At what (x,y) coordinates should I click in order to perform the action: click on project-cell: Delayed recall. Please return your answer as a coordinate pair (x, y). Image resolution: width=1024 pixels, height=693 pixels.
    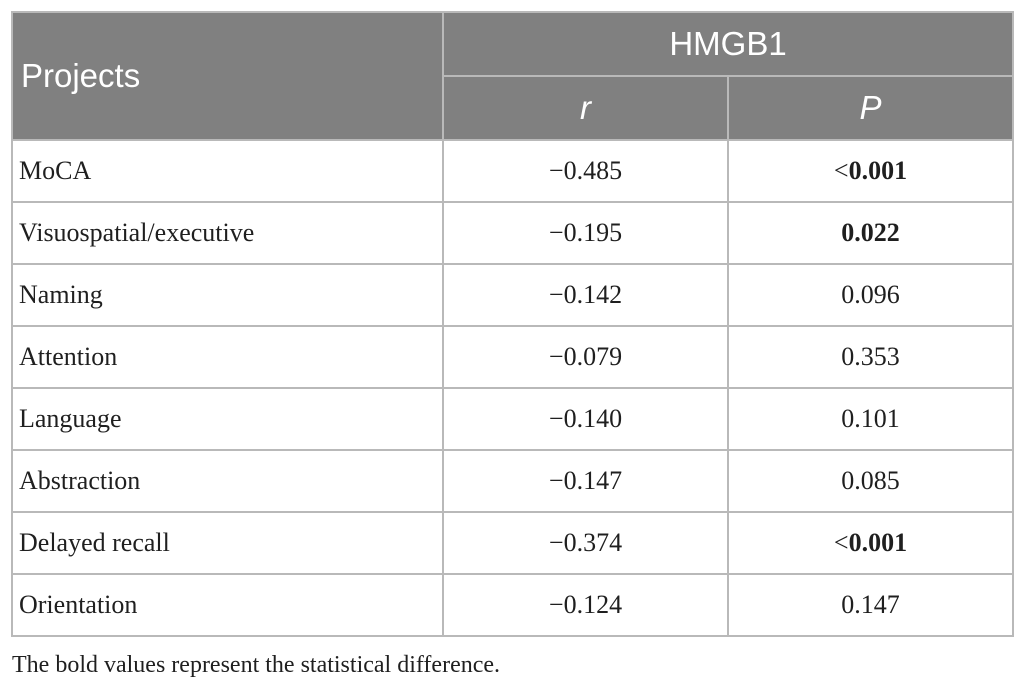
    Looking at the image, I should click on (227, 543).